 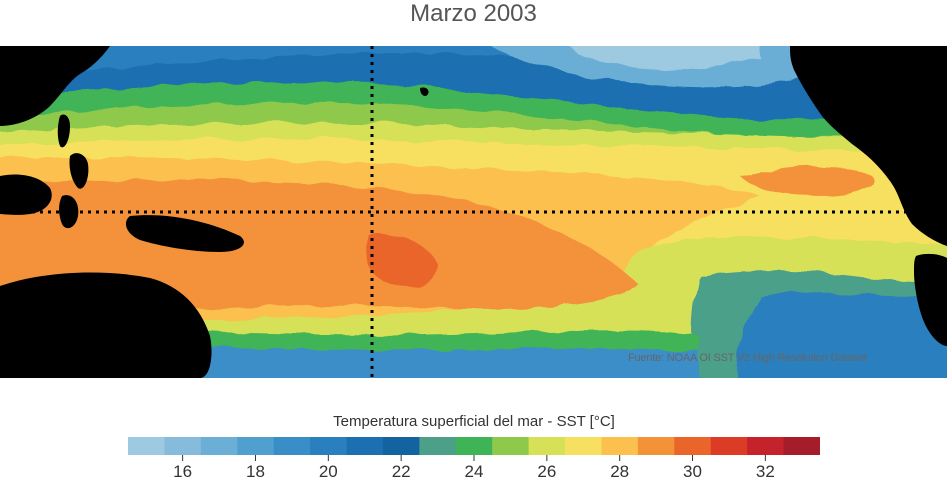 I want to click on colorbar-tick-label-20: 20, so click(x=328, y=472).